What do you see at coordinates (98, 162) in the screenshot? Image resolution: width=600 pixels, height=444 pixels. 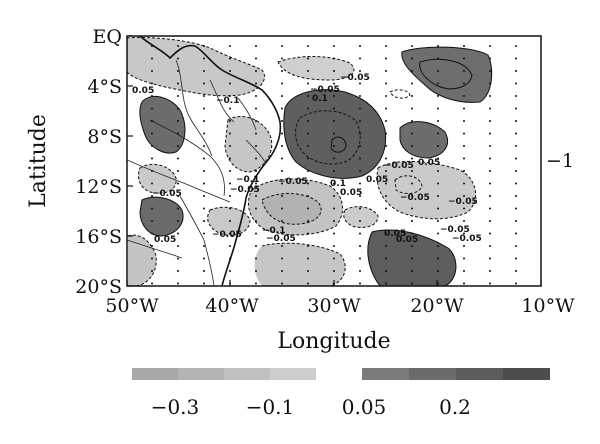 I see `y-tick-labels: EQ 4°S 8°S 12°S 16°S 20°S` at bounding box center [98, 162].